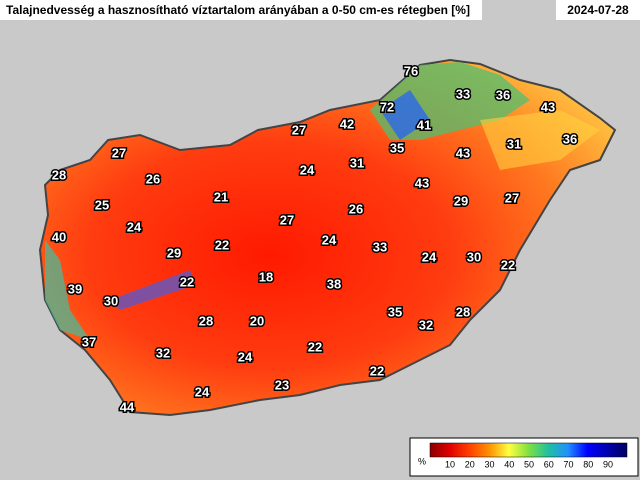 Image resolution: width=640 pixels, height=485 pixels. Describe the element at coordinates (424, 124) in the screenshot. I see `station-value: 41` at that location.